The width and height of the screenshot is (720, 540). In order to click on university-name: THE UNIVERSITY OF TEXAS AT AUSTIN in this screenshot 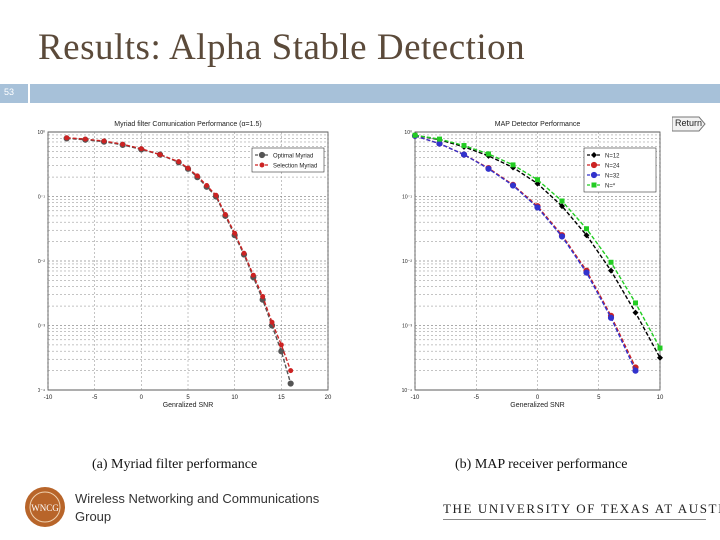, I will do `click(581, 508)`.